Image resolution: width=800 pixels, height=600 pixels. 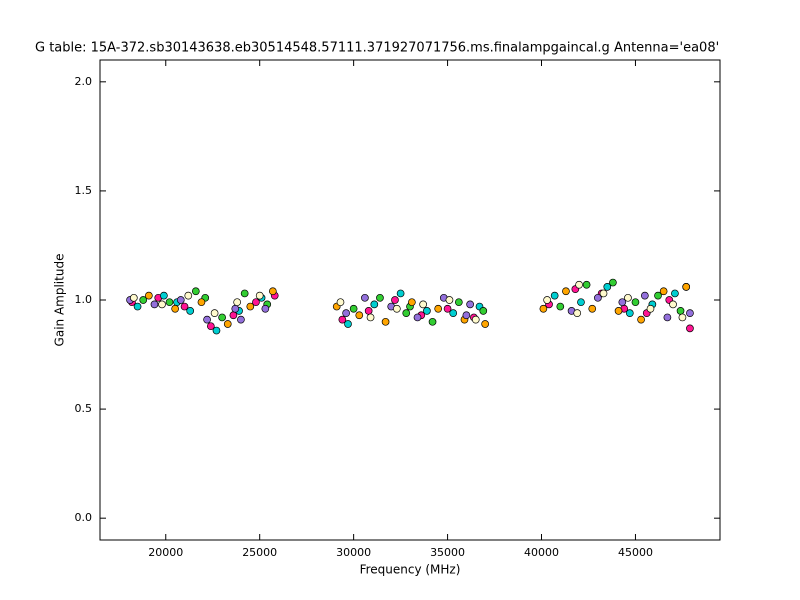 I want to click on x-tick-label: 20000, so click(x=165, y=552).